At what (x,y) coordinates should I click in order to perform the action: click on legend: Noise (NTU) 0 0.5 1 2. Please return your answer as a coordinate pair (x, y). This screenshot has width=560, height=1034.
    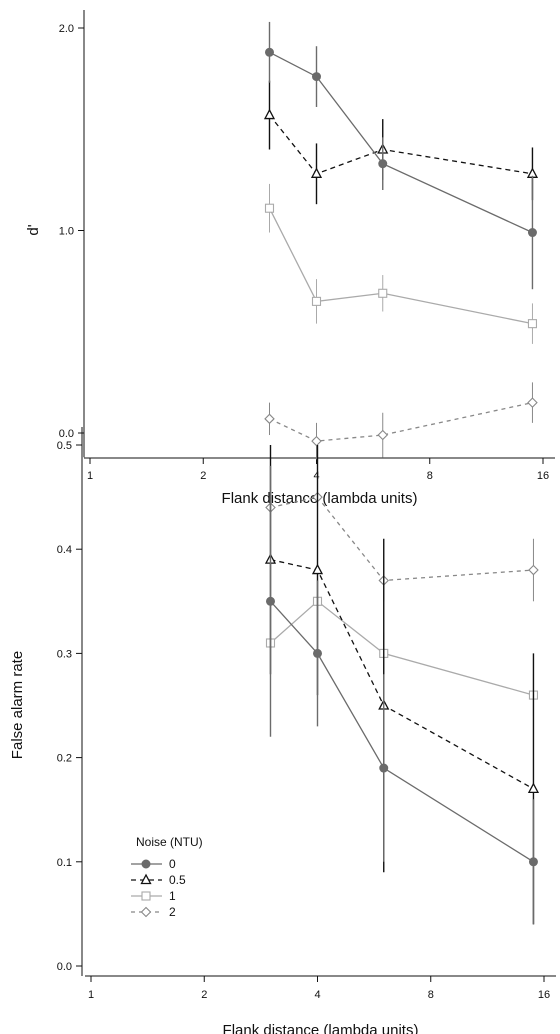
    Looking at the image, I should click on (167, 877).